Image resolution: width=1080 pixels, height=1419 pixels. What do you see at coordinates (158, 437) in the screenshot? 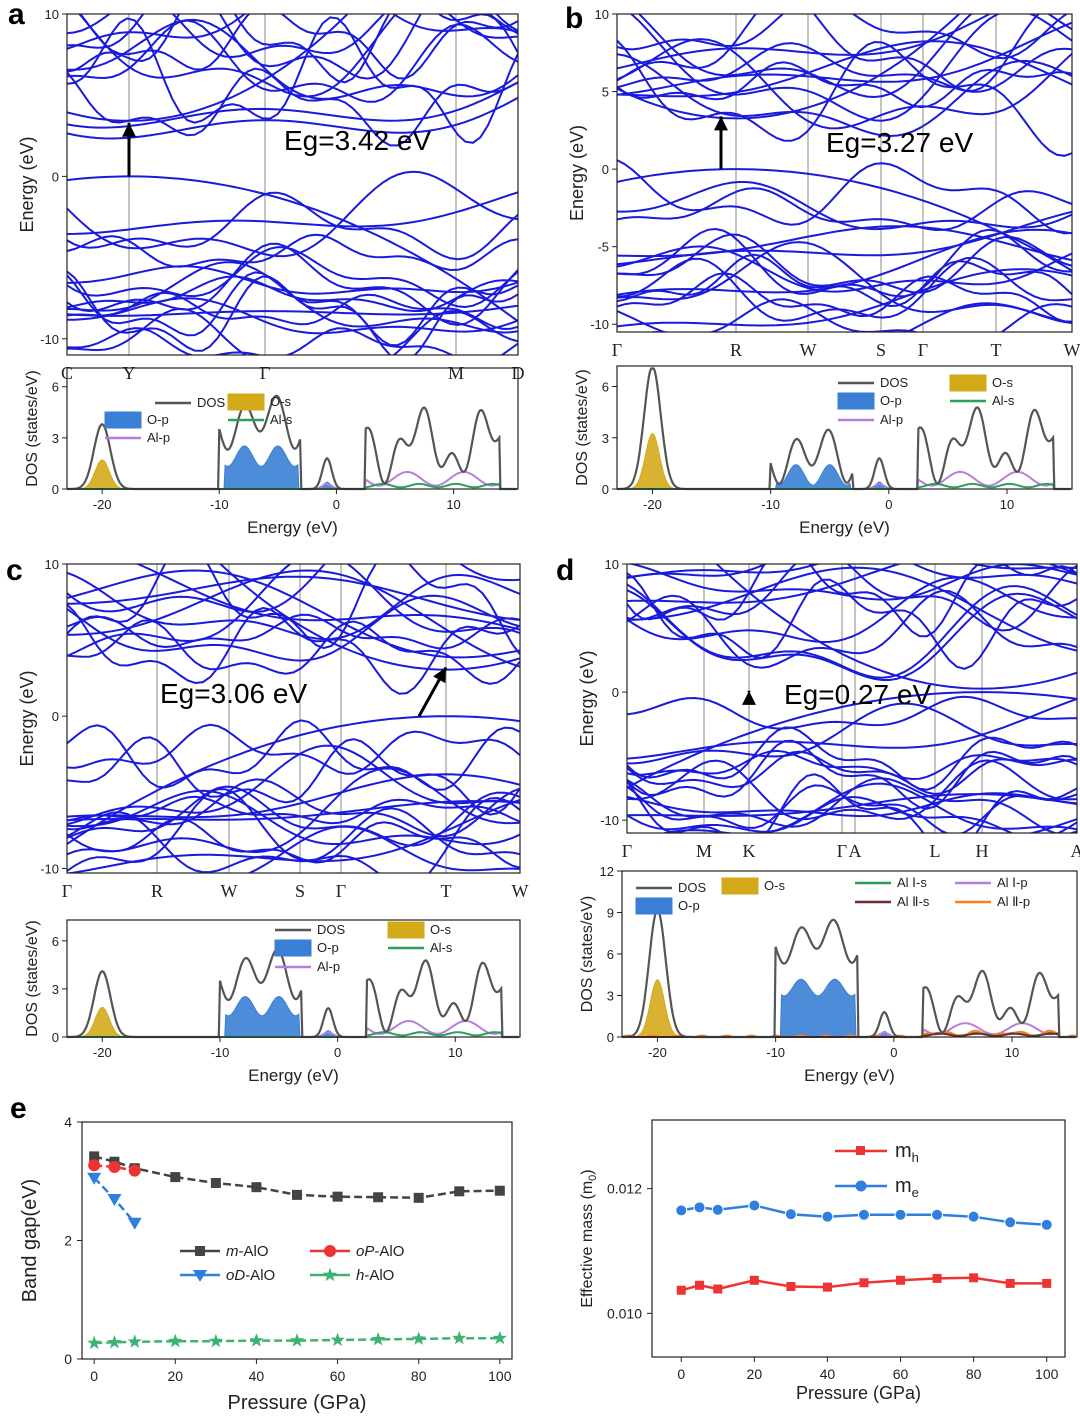
I see `legend-label: Al-p` at bounding box center [158, 437].